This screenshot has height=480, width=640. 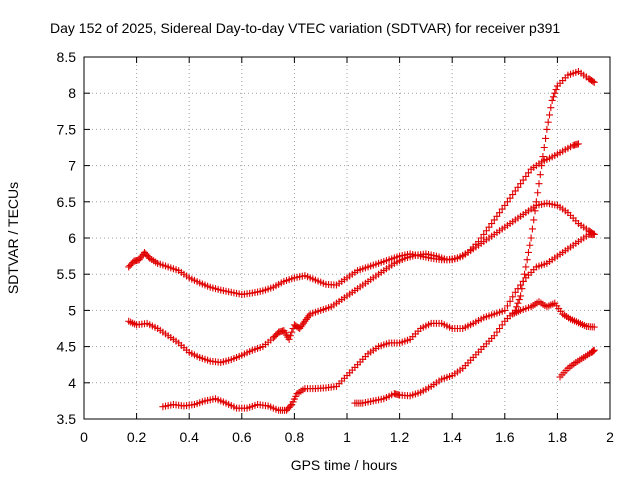 What do you see at coordinates (347, 437) in the screenshot?
I see `x-tick-label: 1` at bounding box center [347, 437].